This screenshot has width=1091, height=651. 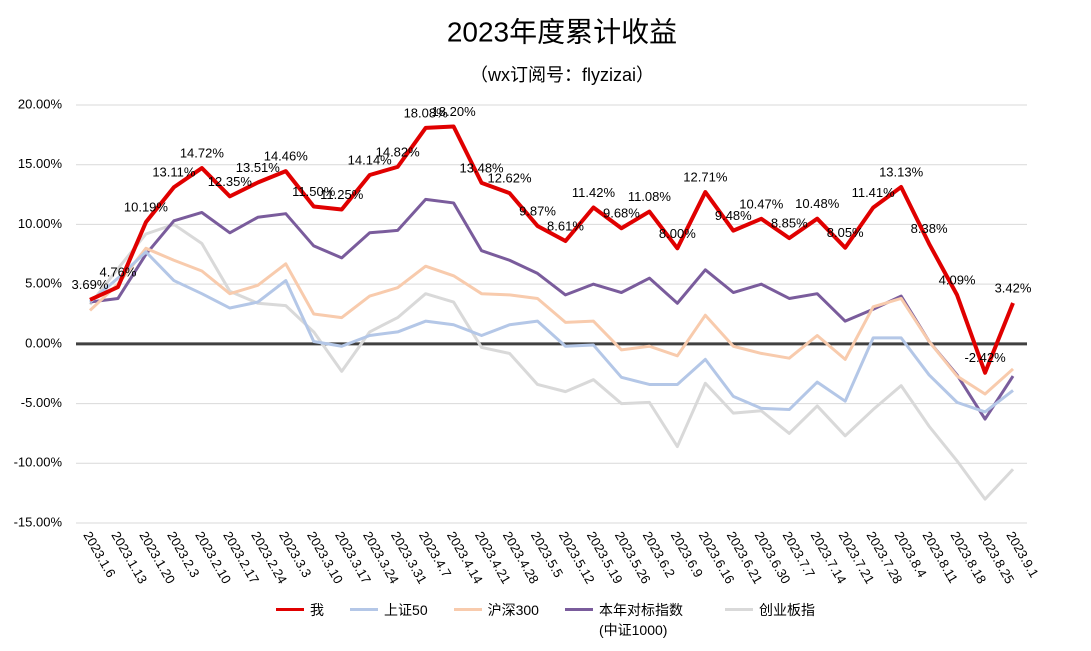 What do you see at coordinates (545, 620) in the screenshot?
I see `legend: 我 上证50 沪深300 本年对标指数(中证1000) 创业板指` at bounding box center [545, 620].